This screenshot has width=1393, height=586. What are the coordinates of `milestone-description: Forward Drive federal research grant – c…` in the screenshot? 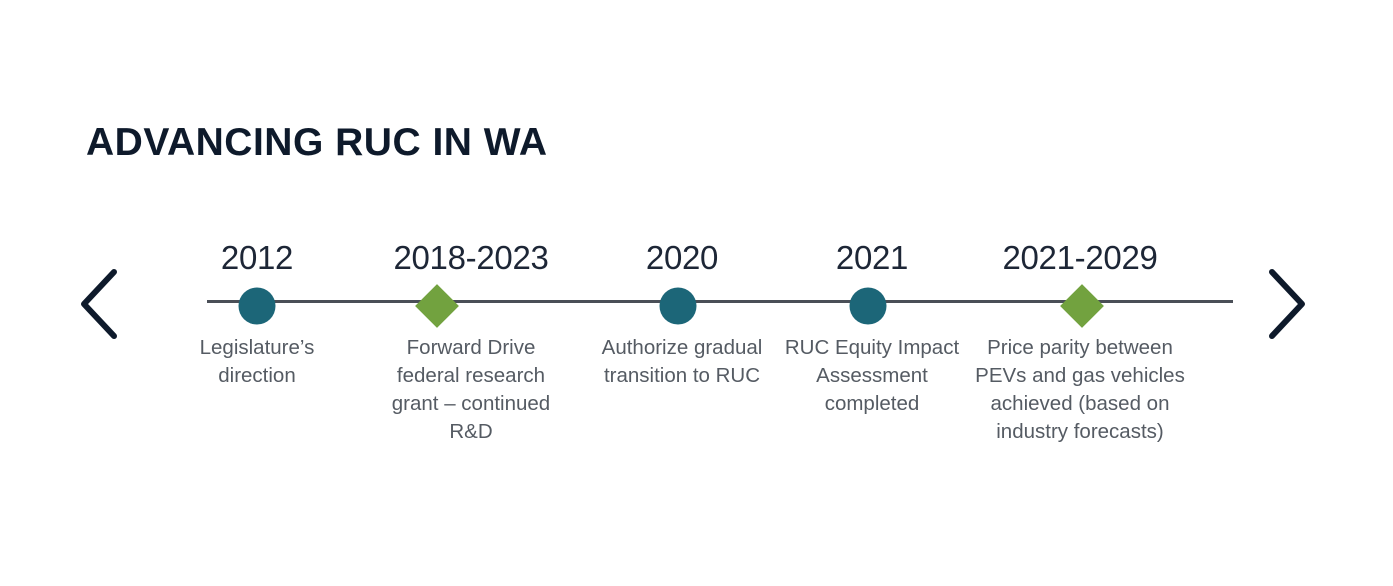 It's located at (471, 389).